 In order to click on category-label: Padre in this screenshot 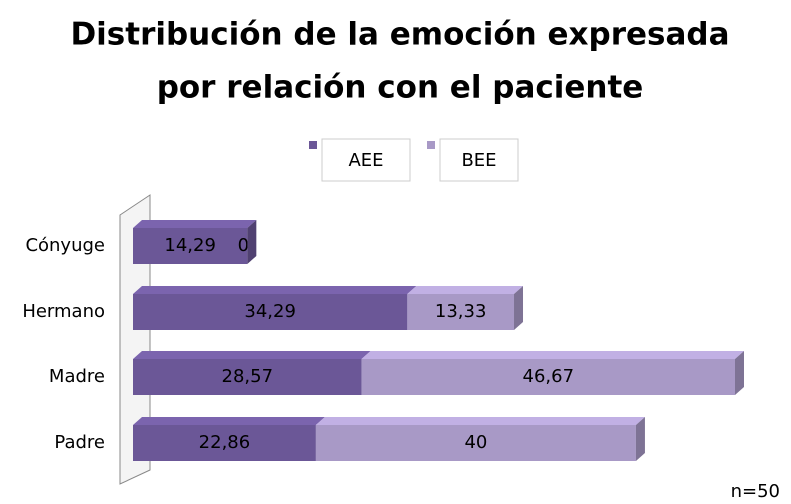, I will do `click(79, 442)`.